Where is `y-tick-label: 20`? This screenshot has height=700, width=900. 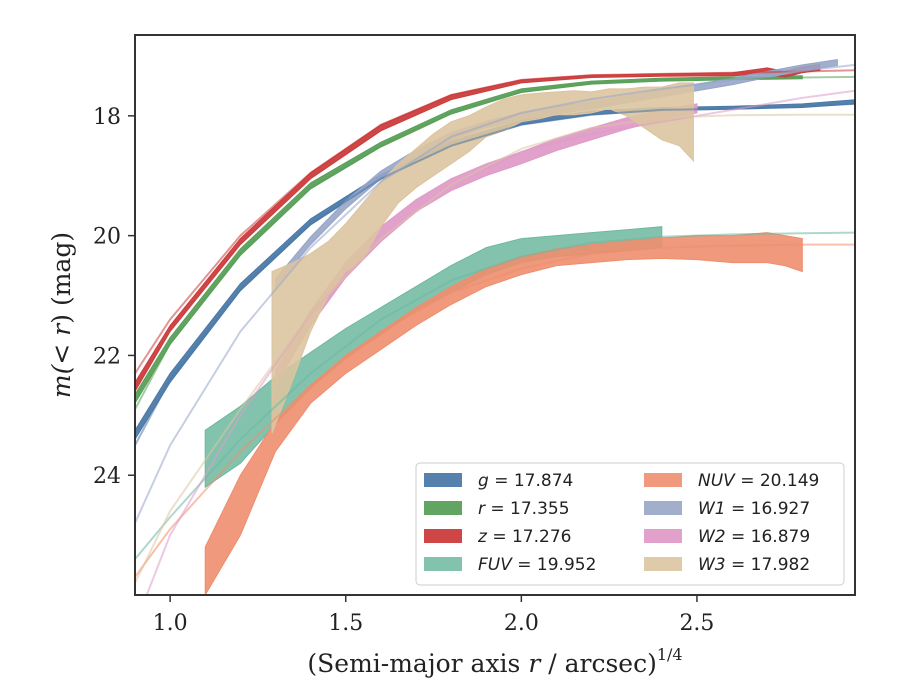
y-tick-label: 20 is located at coordinates (107, 237).